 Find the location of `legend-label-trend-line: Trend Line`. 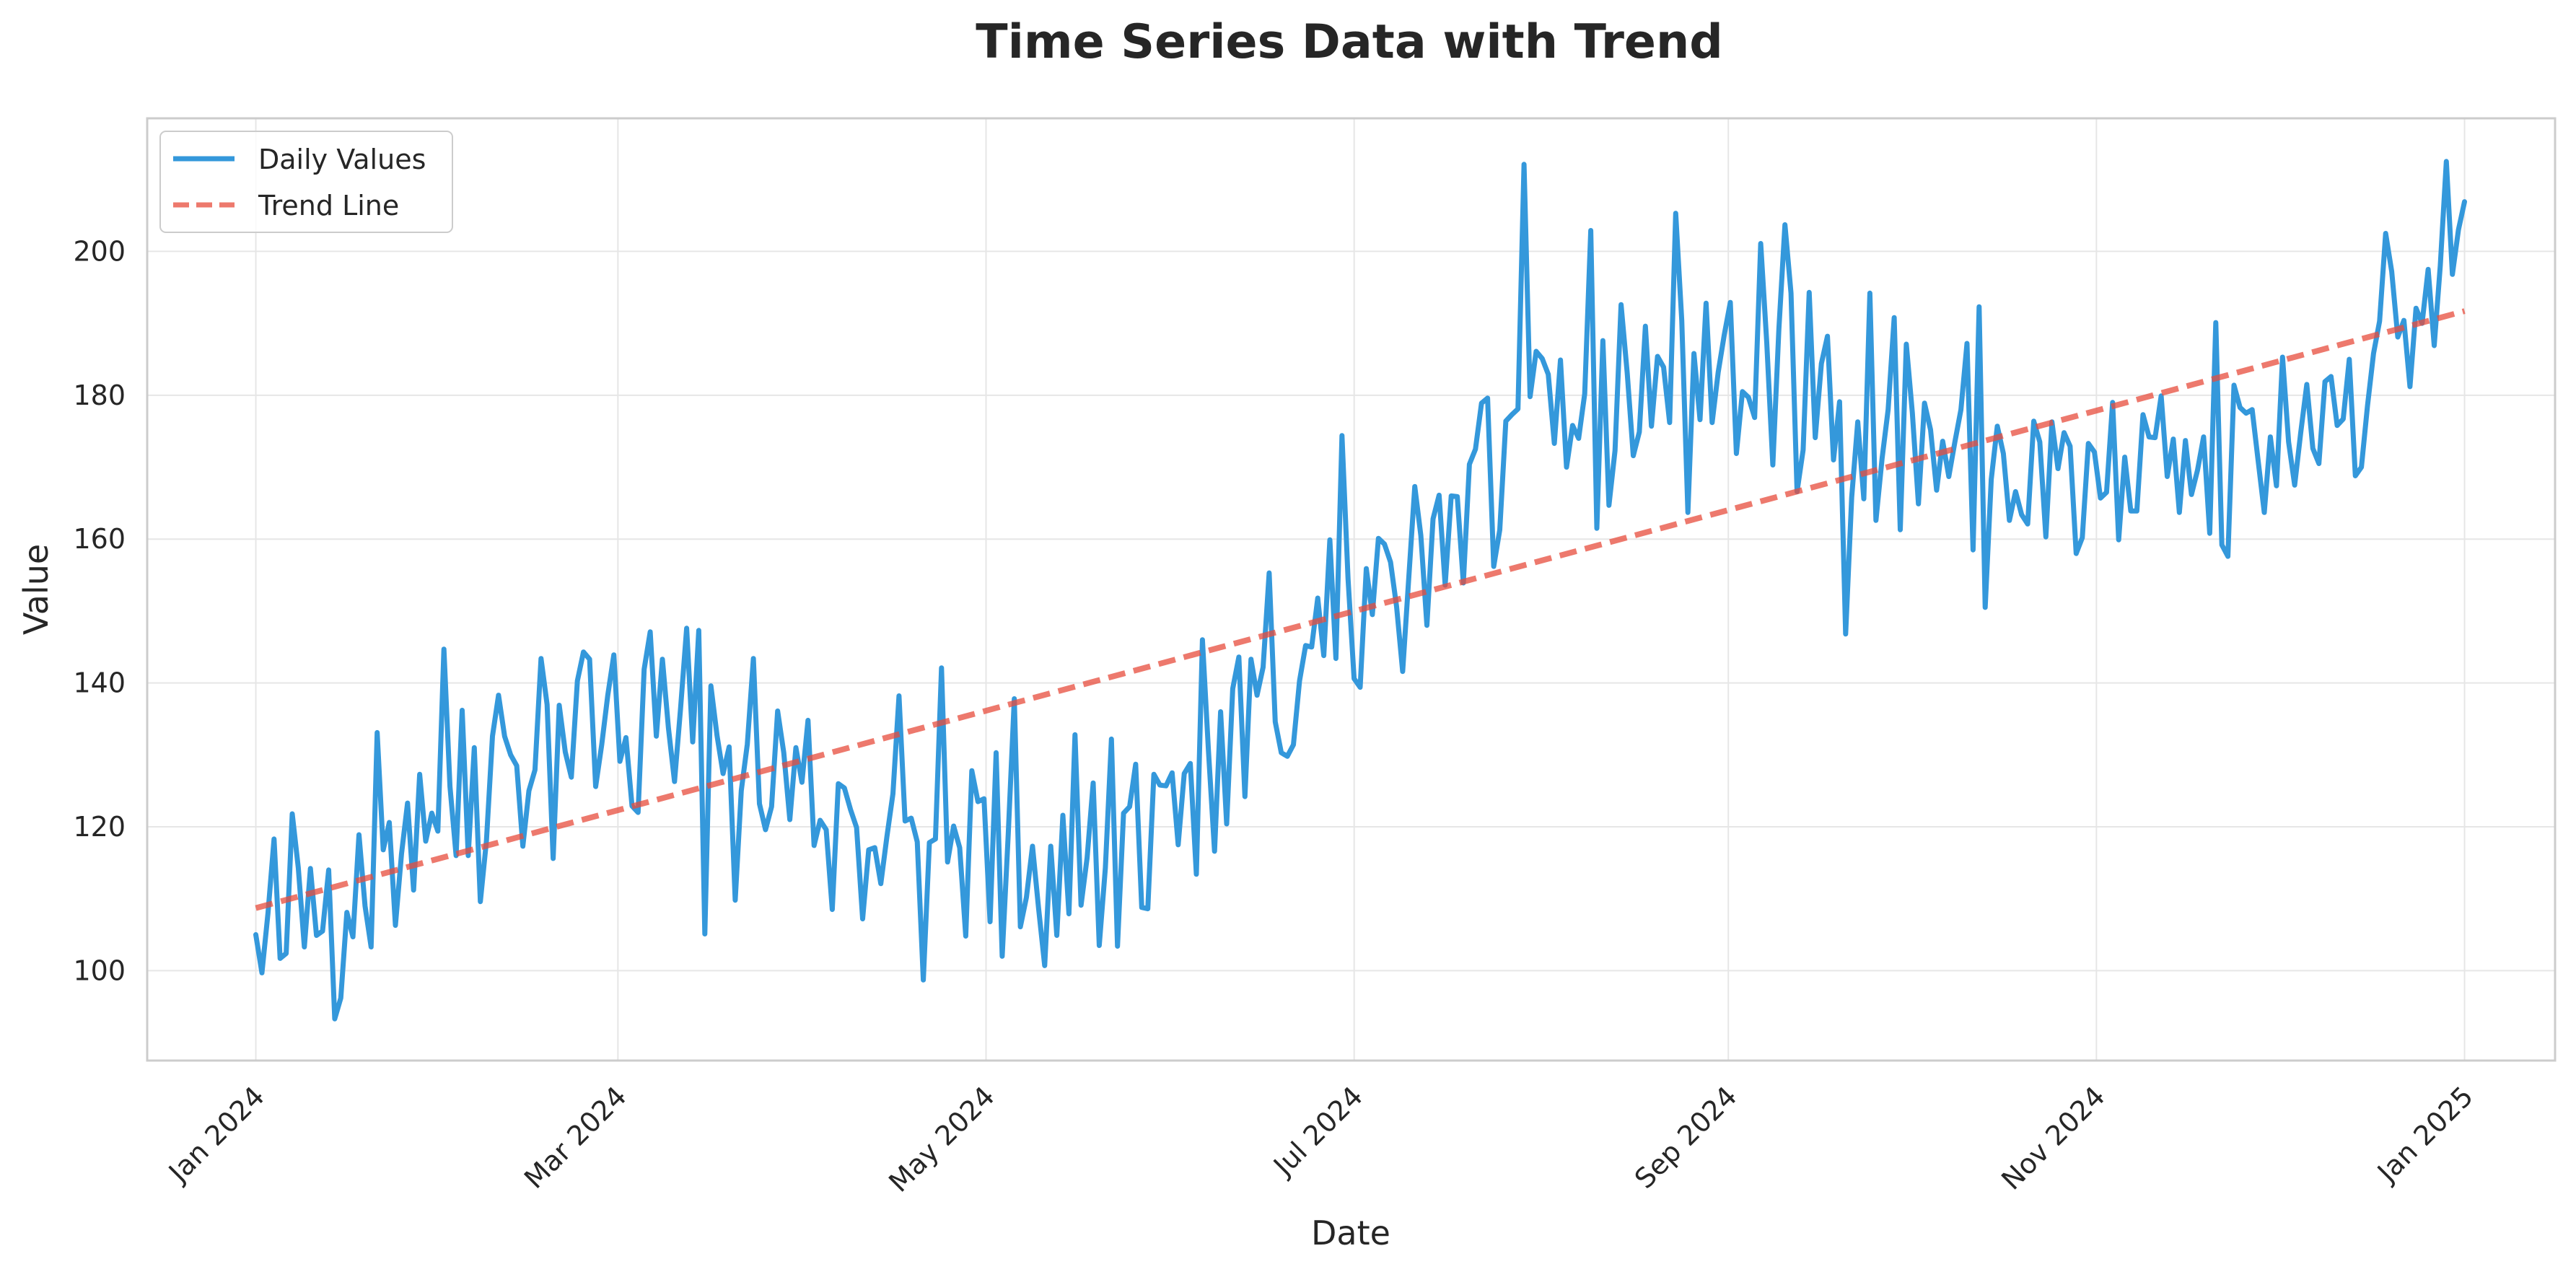

legend-label-trend-line: Trend Line is located at coordinates (328, 206).